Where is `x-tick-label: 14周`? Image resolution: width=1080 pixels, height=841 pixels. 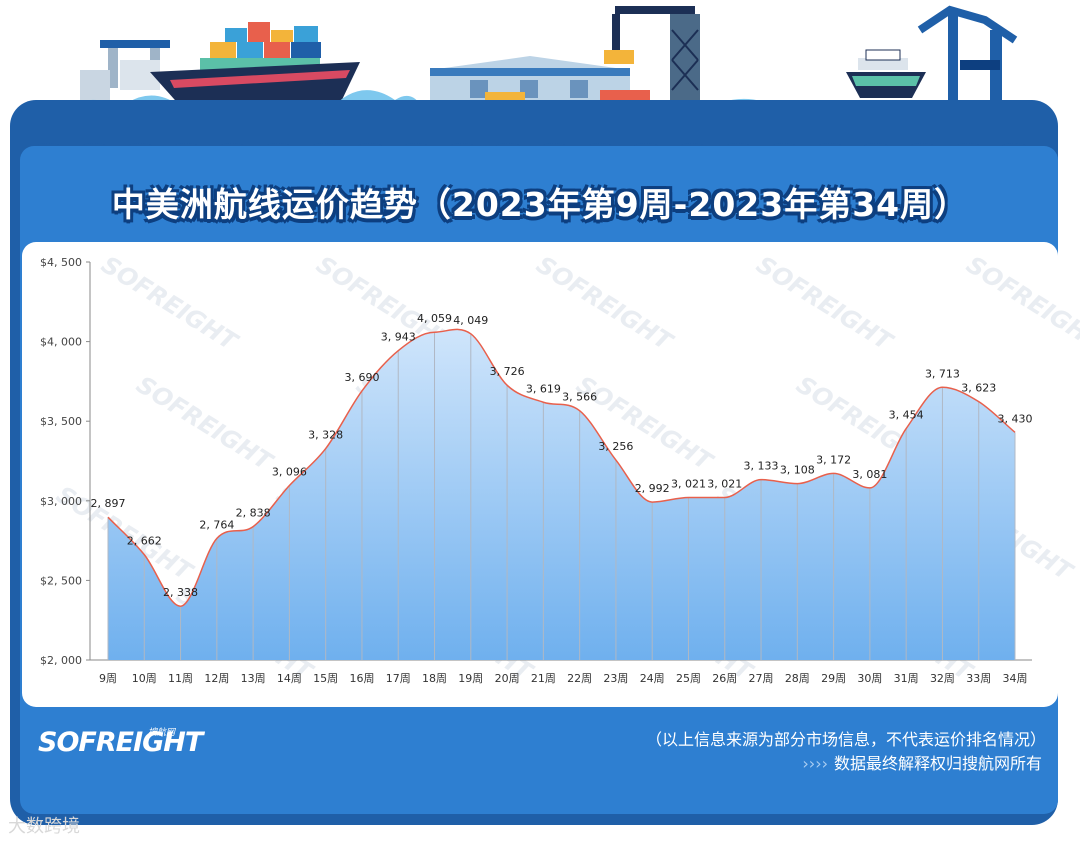 x-tick-label: 14周 is located at coordinates (289, 678).